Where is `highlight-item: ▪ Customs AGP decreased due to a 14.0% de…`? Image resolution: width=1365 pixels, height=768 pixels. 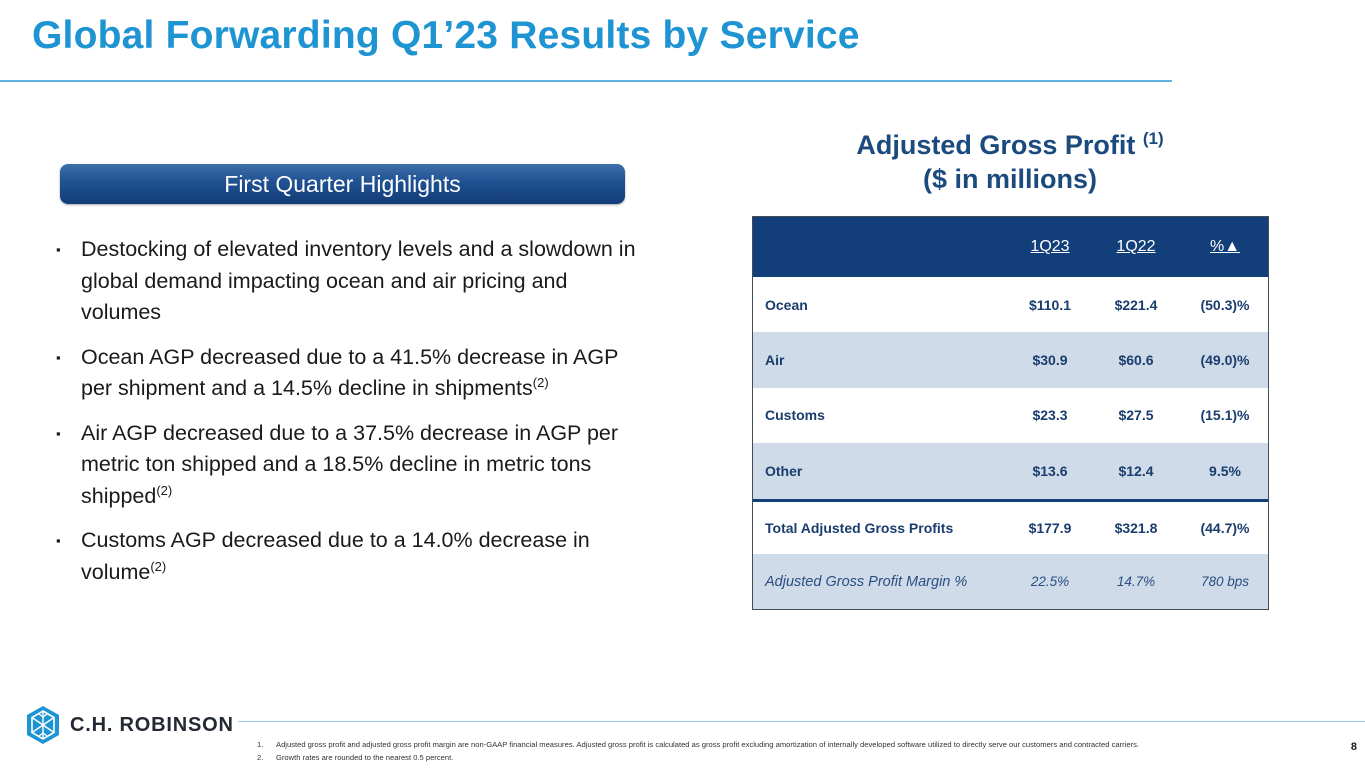 highlight-item: ▪ Customs AGP decreased due to a 14.0% de… is located at coordinates (346, 556).